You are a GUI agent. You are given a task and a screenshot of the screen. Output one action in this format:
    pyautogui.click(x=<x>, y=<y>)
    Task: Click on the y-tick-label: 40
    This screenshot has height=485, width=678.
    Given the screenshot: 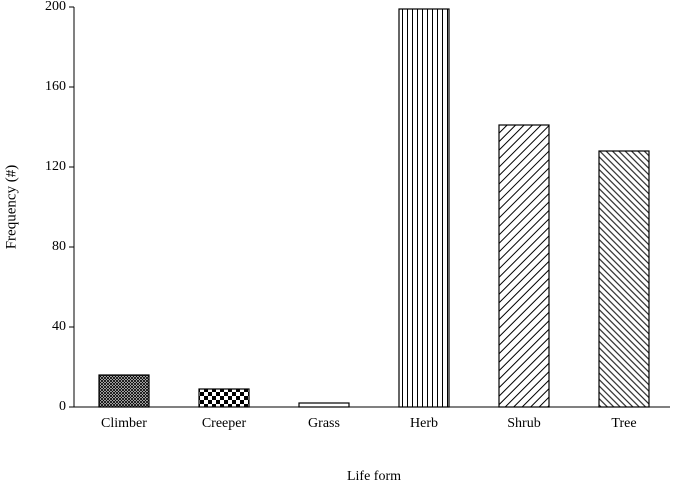 What is the action you would take?
    pyautogui.click(x=59, y=326)
    